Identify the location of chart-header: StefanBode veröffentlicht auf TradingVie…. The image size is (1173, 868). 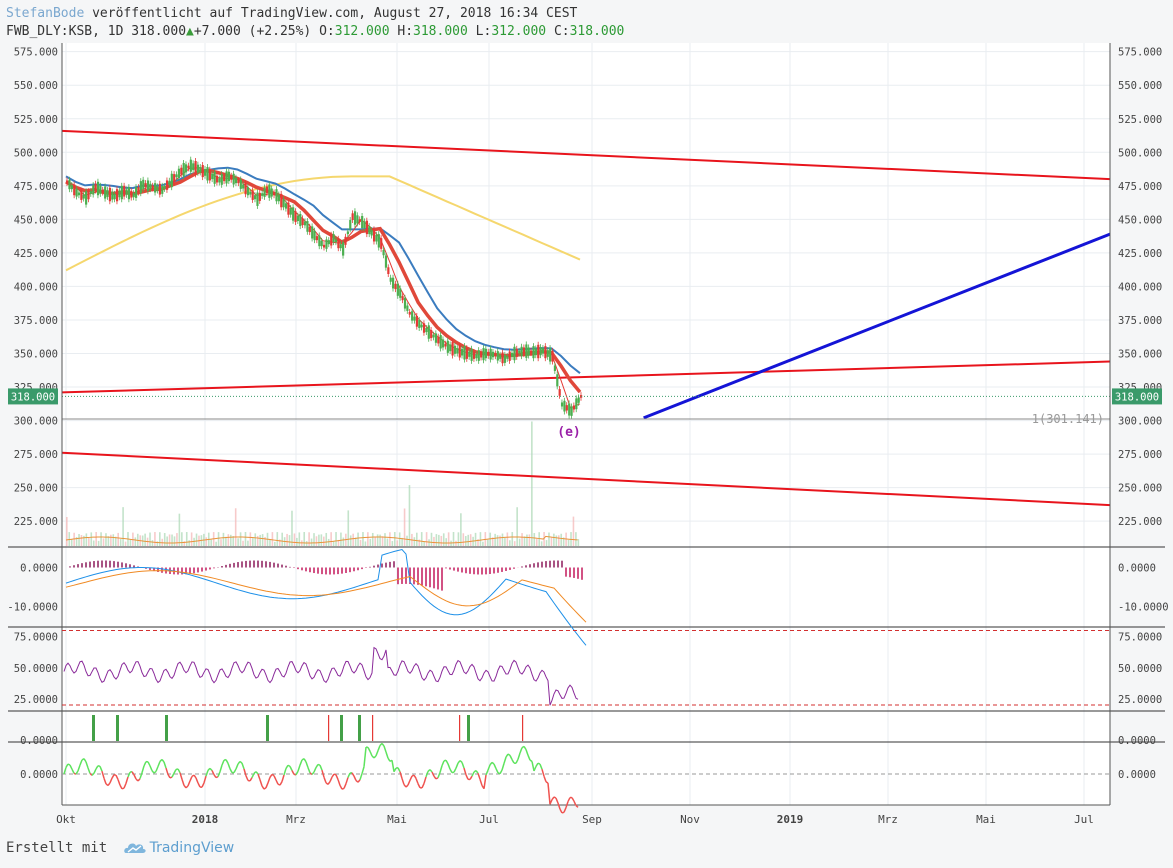
(315, 23).